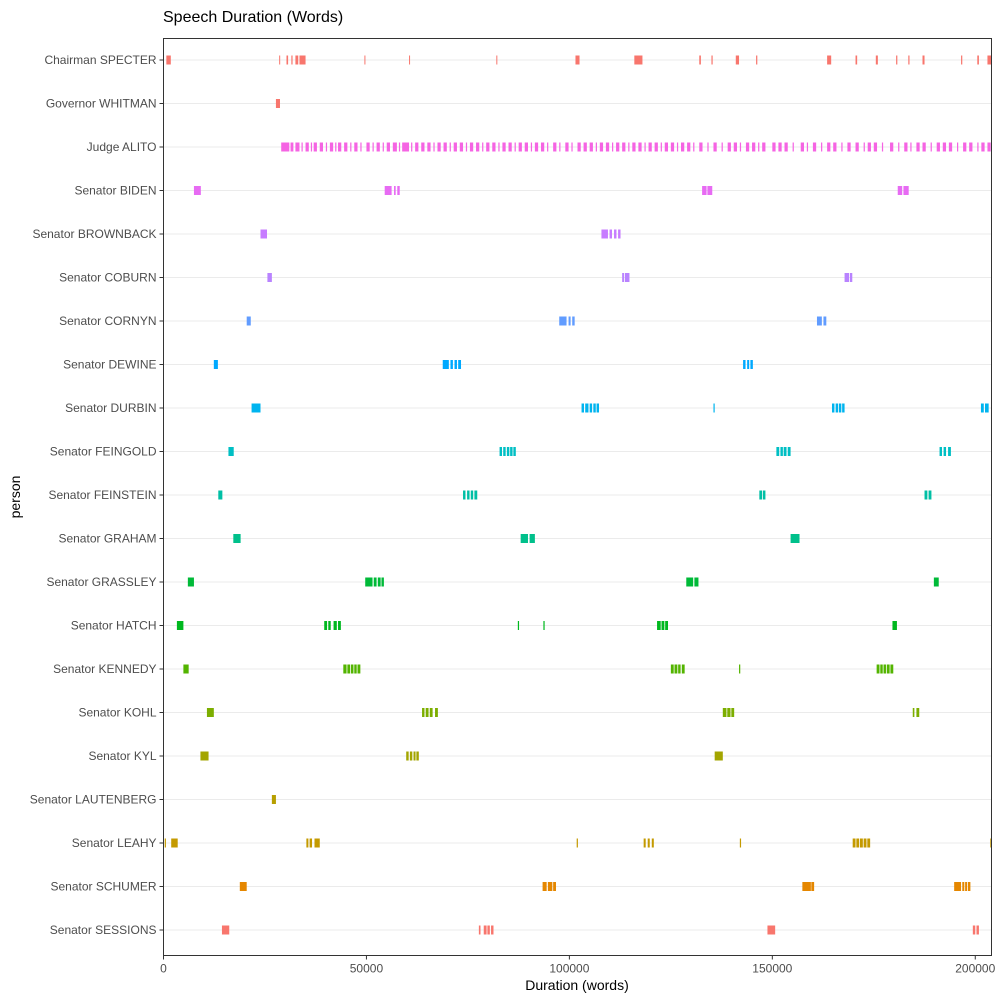 The image size is (1000, 1000). What do you see at coordinates (117, 713) in the screenshot?
I see `y-tick-label: Senator KOHL` at bounding box center [117, 713].